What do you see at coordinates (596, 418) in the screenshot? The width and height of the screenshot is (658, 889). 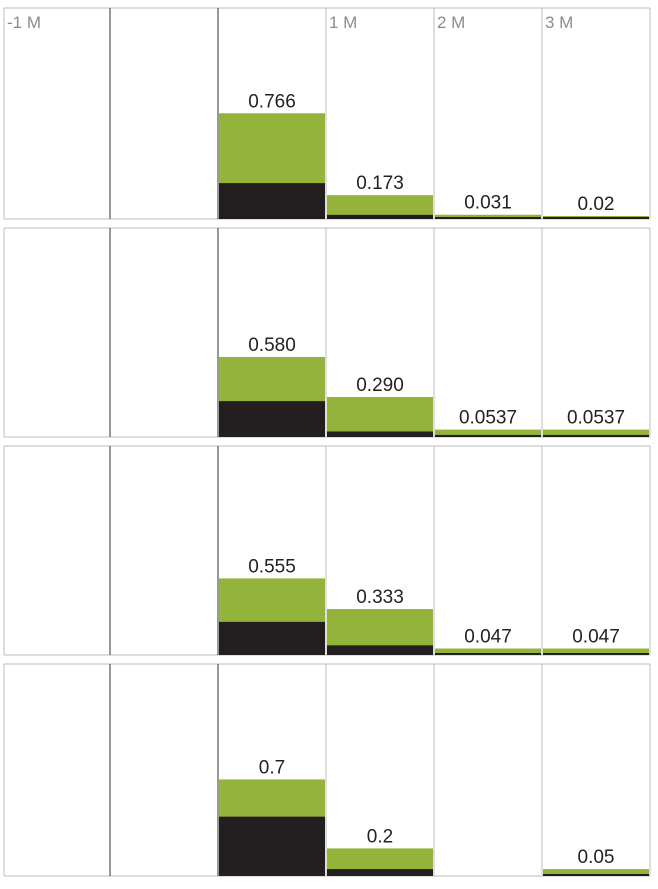 I see `panel-2-data-label-5: 0.0537` at bounding box center [596, 418].